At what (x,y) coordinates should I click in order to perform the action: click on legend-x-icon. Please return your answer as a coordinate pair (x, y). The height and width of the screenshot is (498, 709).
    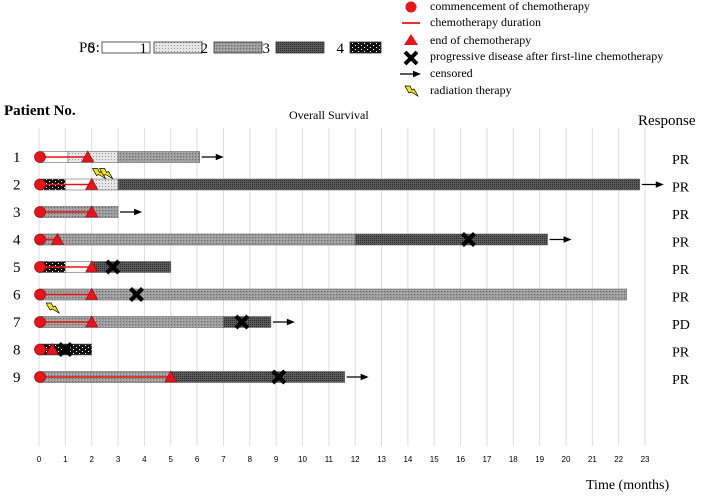
    Looking at the image, I should click on (411, 58).